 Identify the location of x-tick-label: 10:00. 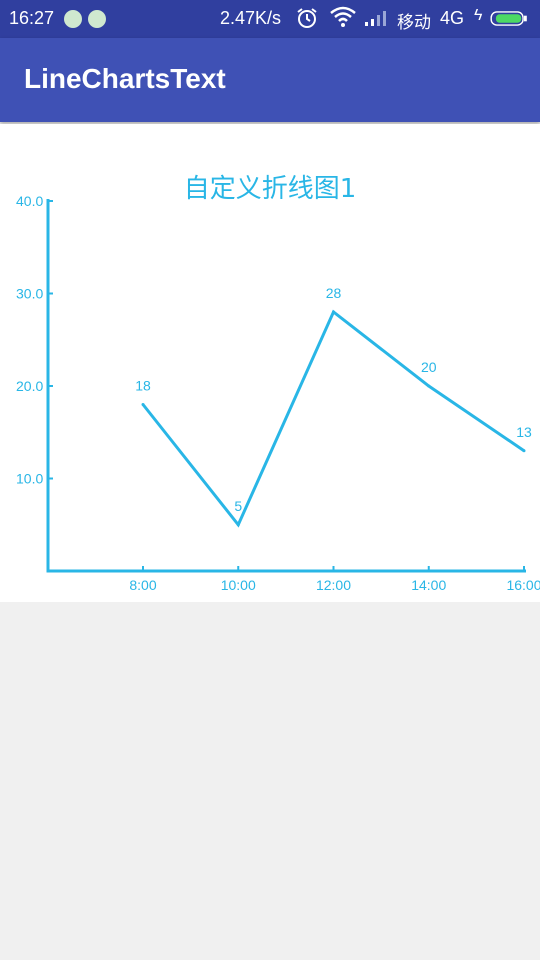
(238, 585).